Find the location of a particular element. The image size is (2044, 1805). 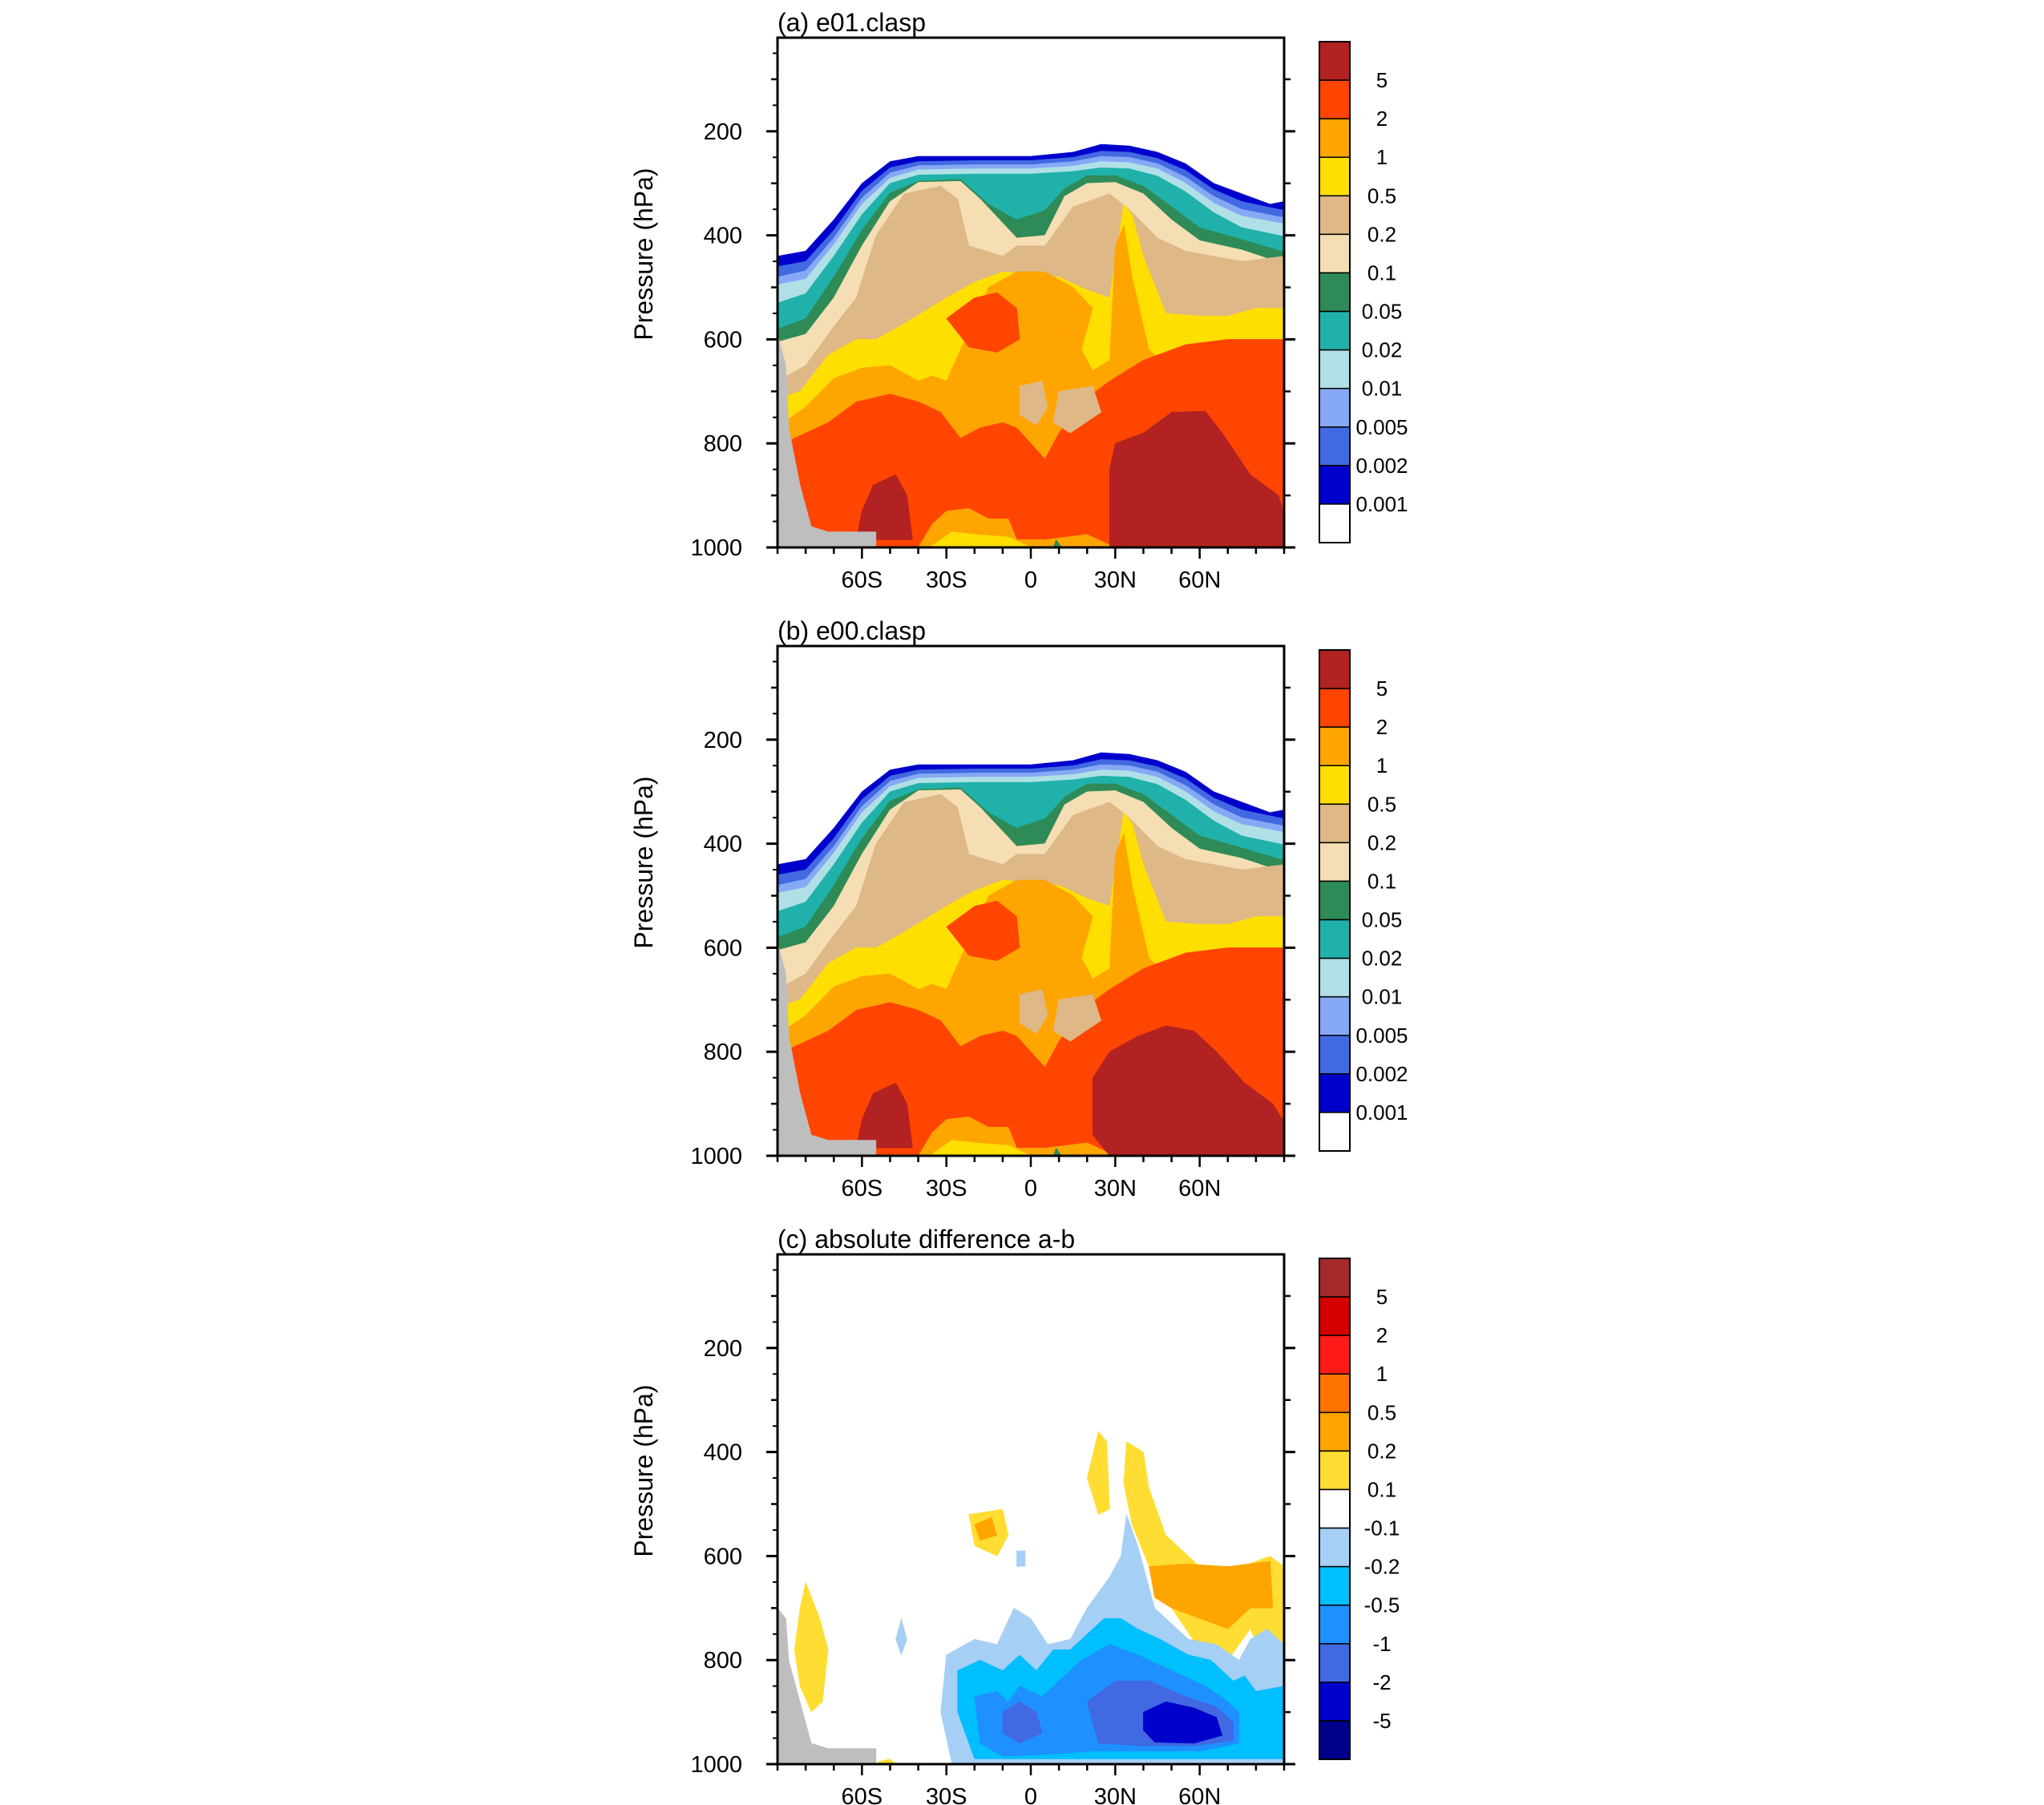

x-tick-label: 30N is located at coordinates (1115, 1188).